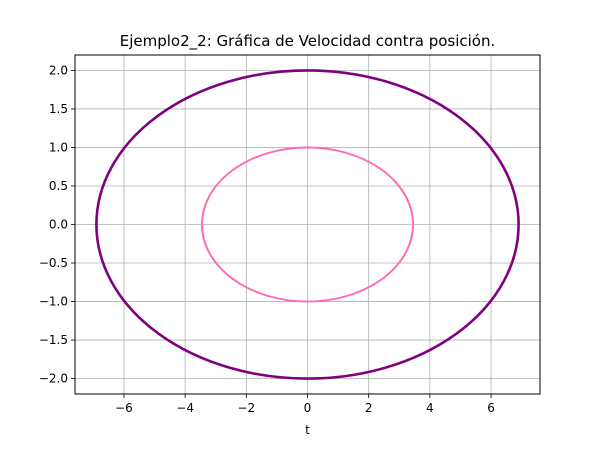 Image resolution: width=600 pixels, height=450 pixels. What do you see at coordinates (124, 408) in the screenshot?
I see `x-tick-label: −6` at bounding box center [124, 408].